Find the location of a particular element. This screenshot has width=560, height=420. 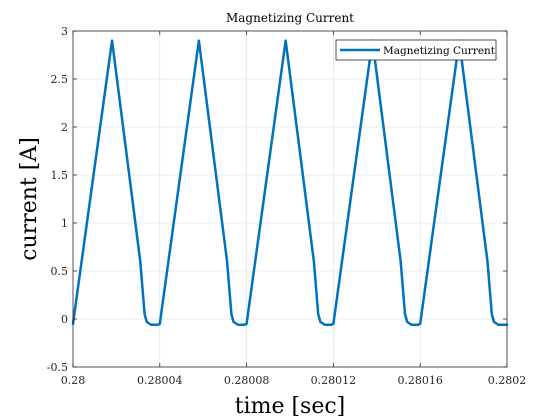

y-tick-label: 2.5 is located at coordinates (60, 79).